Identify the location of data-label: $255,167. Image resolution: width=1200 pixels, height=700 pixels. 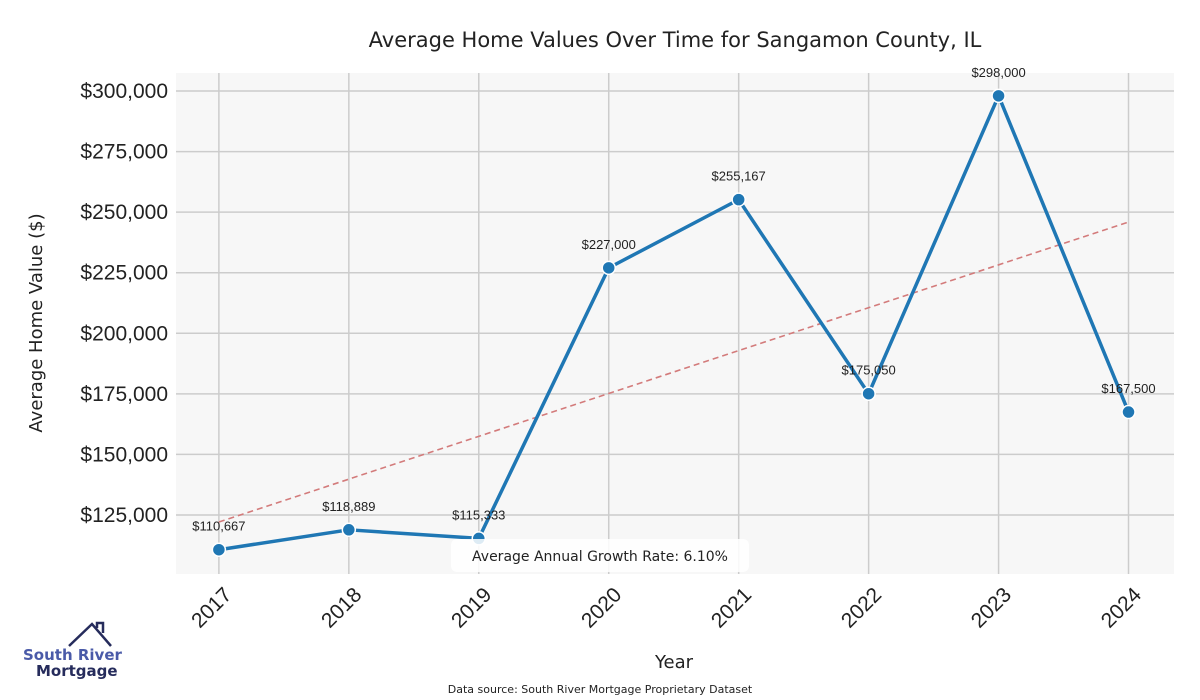
(739, 176).